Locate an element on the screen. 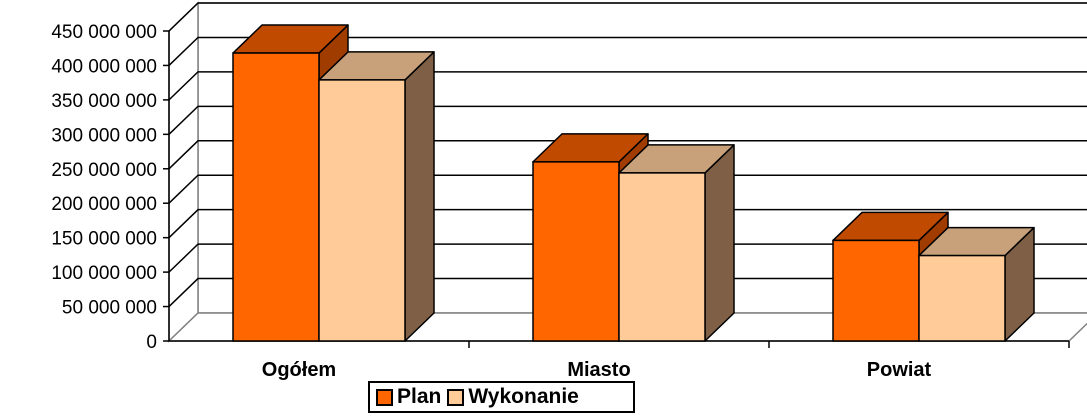 The image size is (1087, 419). y-tick-label: 150 000 000 is located at coordinates (104, 239).